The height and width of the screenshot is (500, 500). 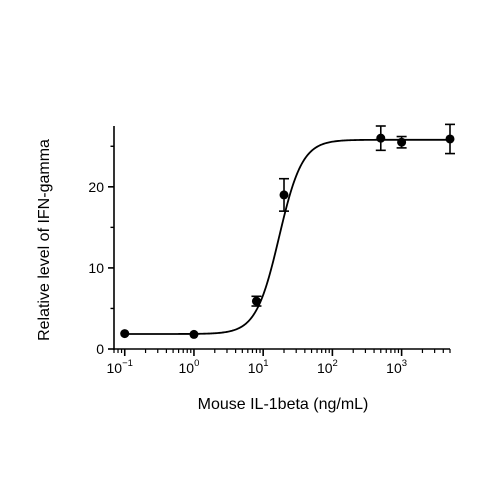 What do you see at coordinates (396, 367) in the screenshot?
I see `x-tick-label: 10³` at bounding box center [396, 367].